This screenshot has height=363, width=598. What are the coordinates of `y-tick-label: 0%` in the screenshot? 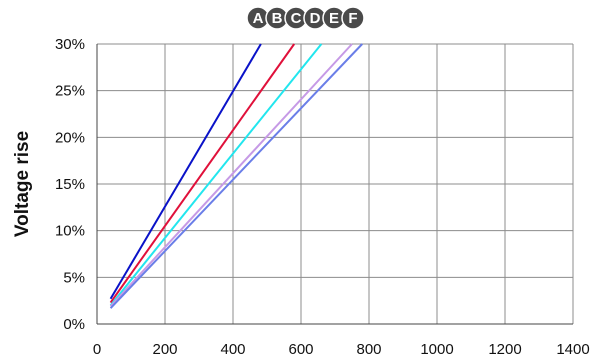 It's located at (74, 324).